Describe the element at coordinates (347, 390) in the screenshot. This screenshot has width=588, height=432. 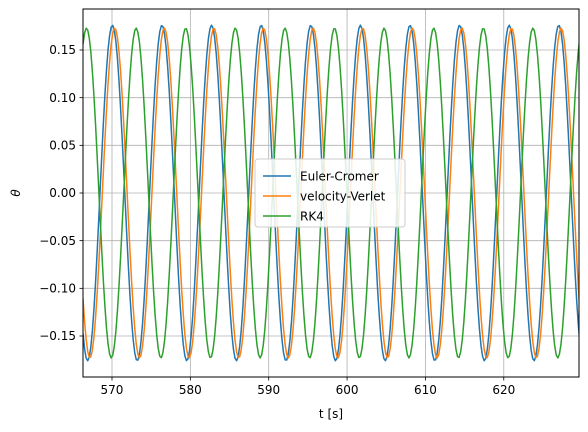
I see `x-tick-label: 600` at that location.